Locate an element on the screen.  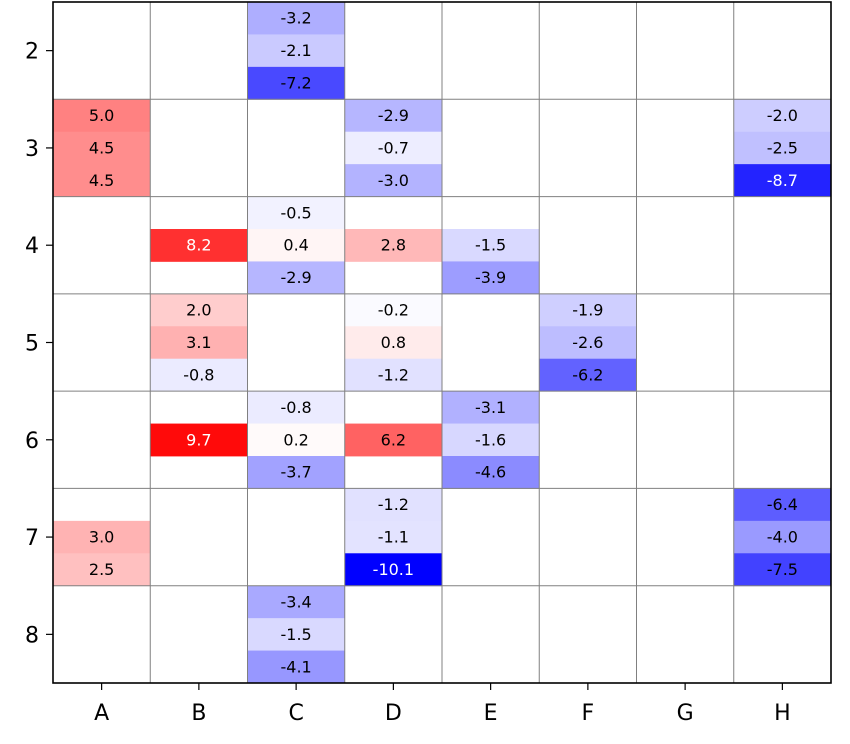
cell-value-label: 3.1 is located at coordinates (198, 342).